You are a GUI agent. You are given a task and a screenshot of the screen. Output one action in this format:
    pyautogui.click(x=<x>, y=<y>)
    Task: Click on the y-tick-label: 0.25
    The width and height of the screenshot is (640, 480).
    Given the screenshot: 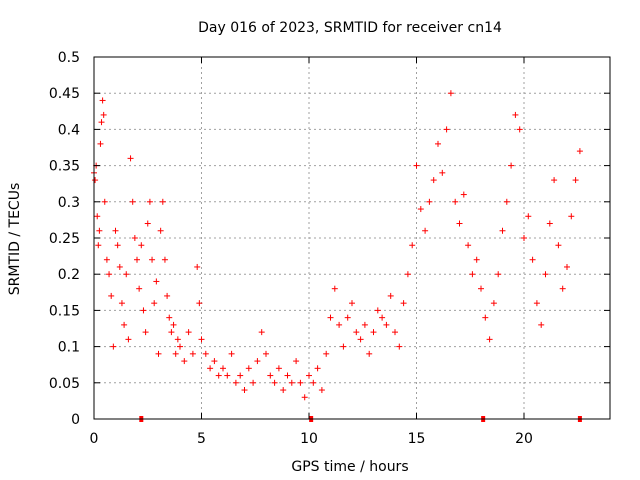 What is the action you would take?
    pyautogui.click(x=64, y=239)
    